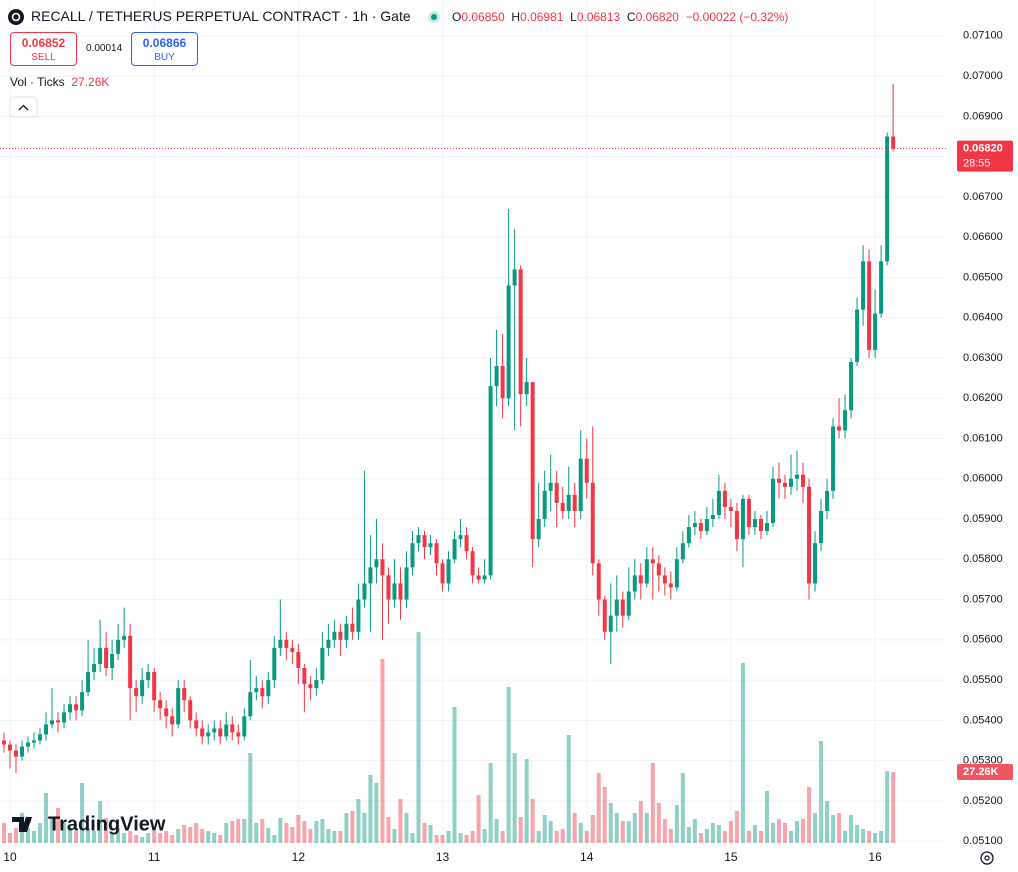 Image resolution: width=1018 pixels, height=872 pixels. I want to click on collapse-button, so click(23, 107).